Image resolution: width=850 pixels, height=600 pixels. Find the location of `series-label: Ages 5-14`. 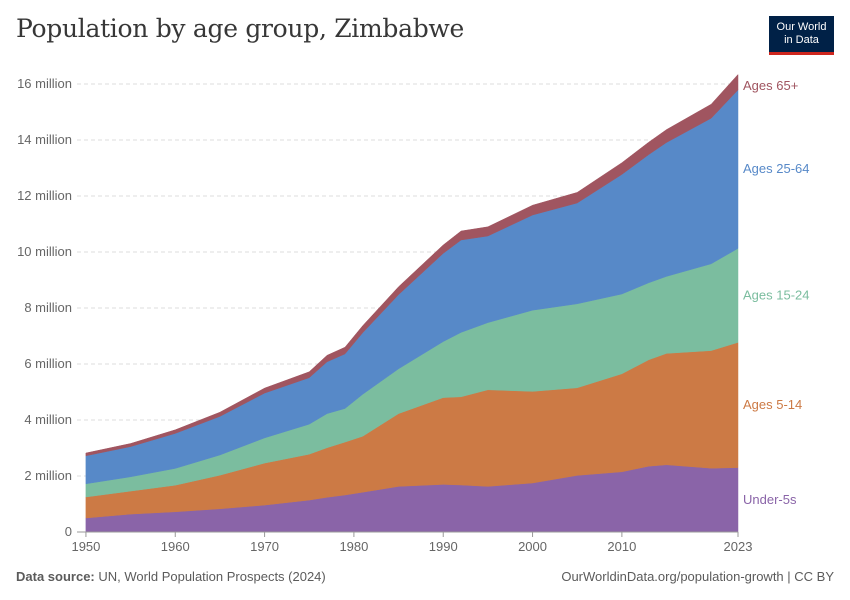

series-label: Ages 5-14 is located at coordinates (772, 404).